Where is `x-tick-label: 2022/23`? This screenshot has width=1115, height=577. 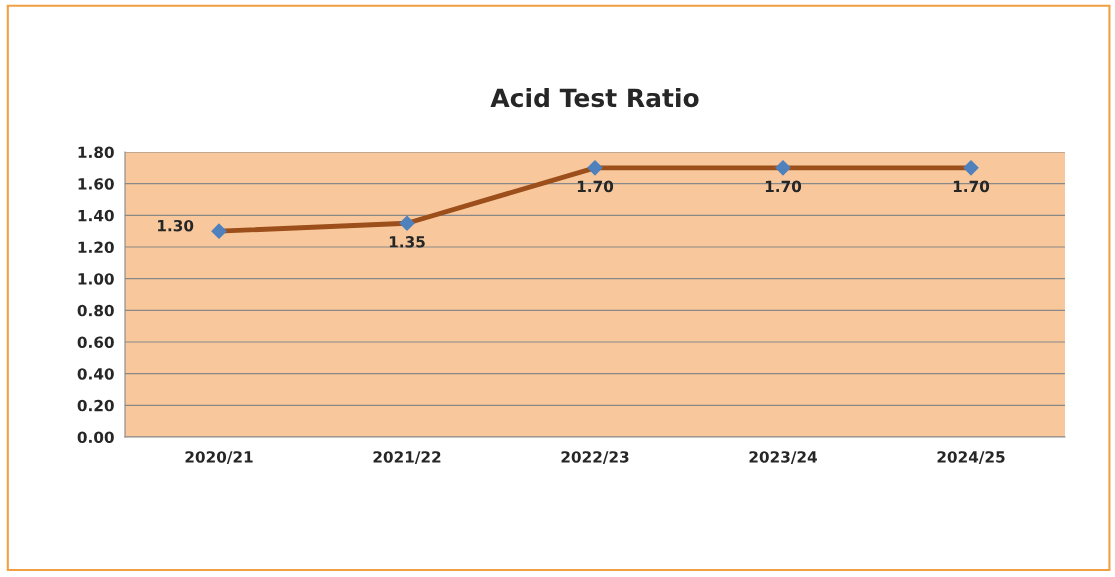 x-tick-label: 2022/23 is located at coordinates (595, 457).